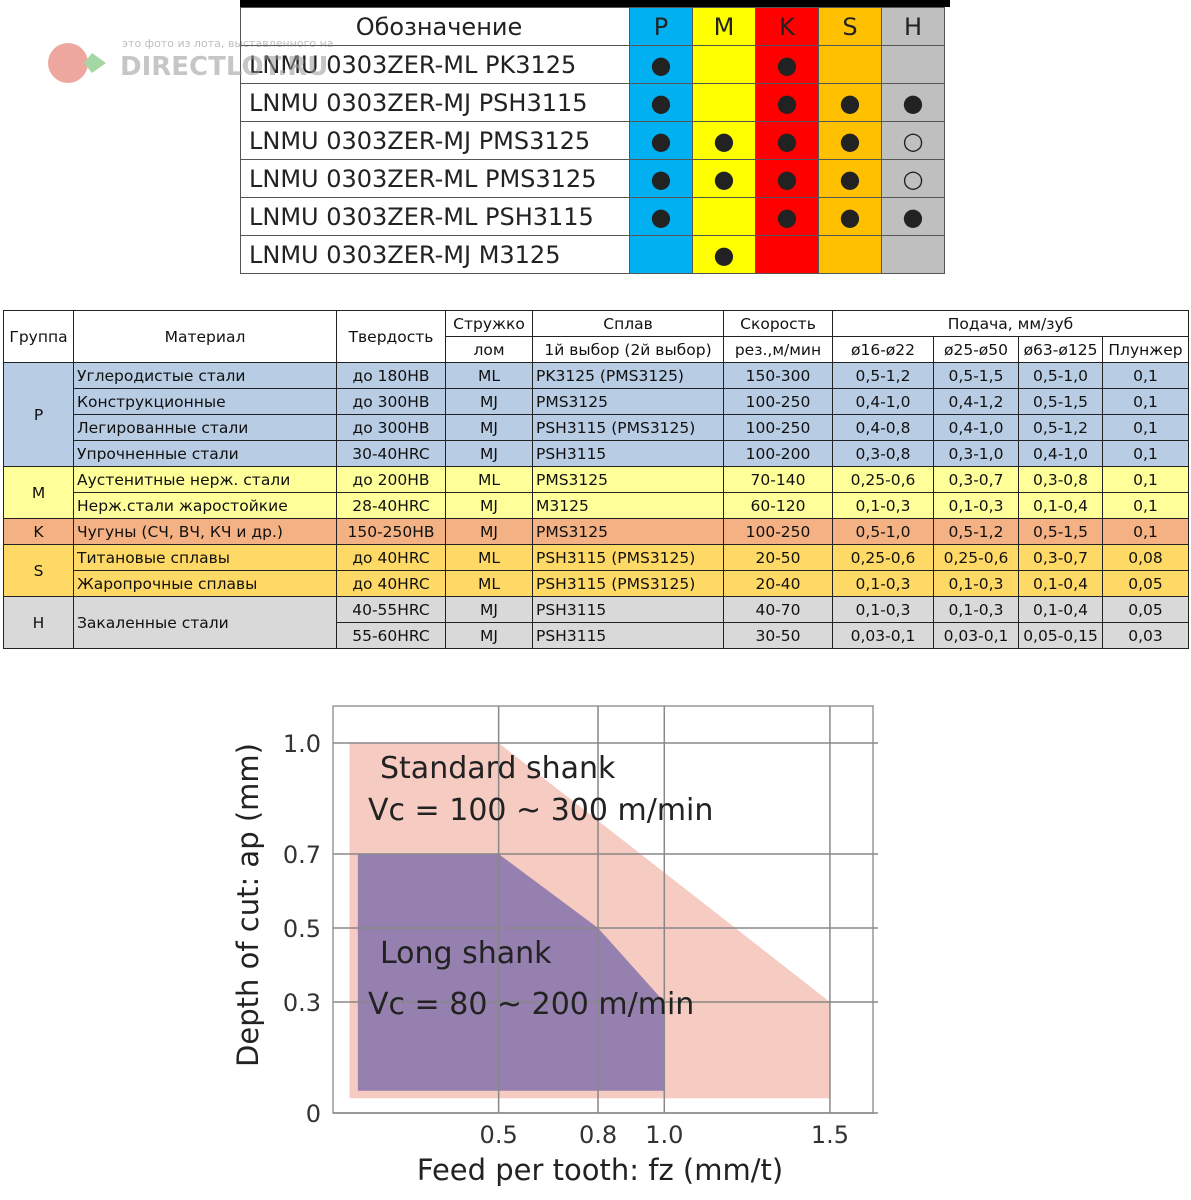  I want to click on material-cell: Углеродистые стали, so click(205, 375).